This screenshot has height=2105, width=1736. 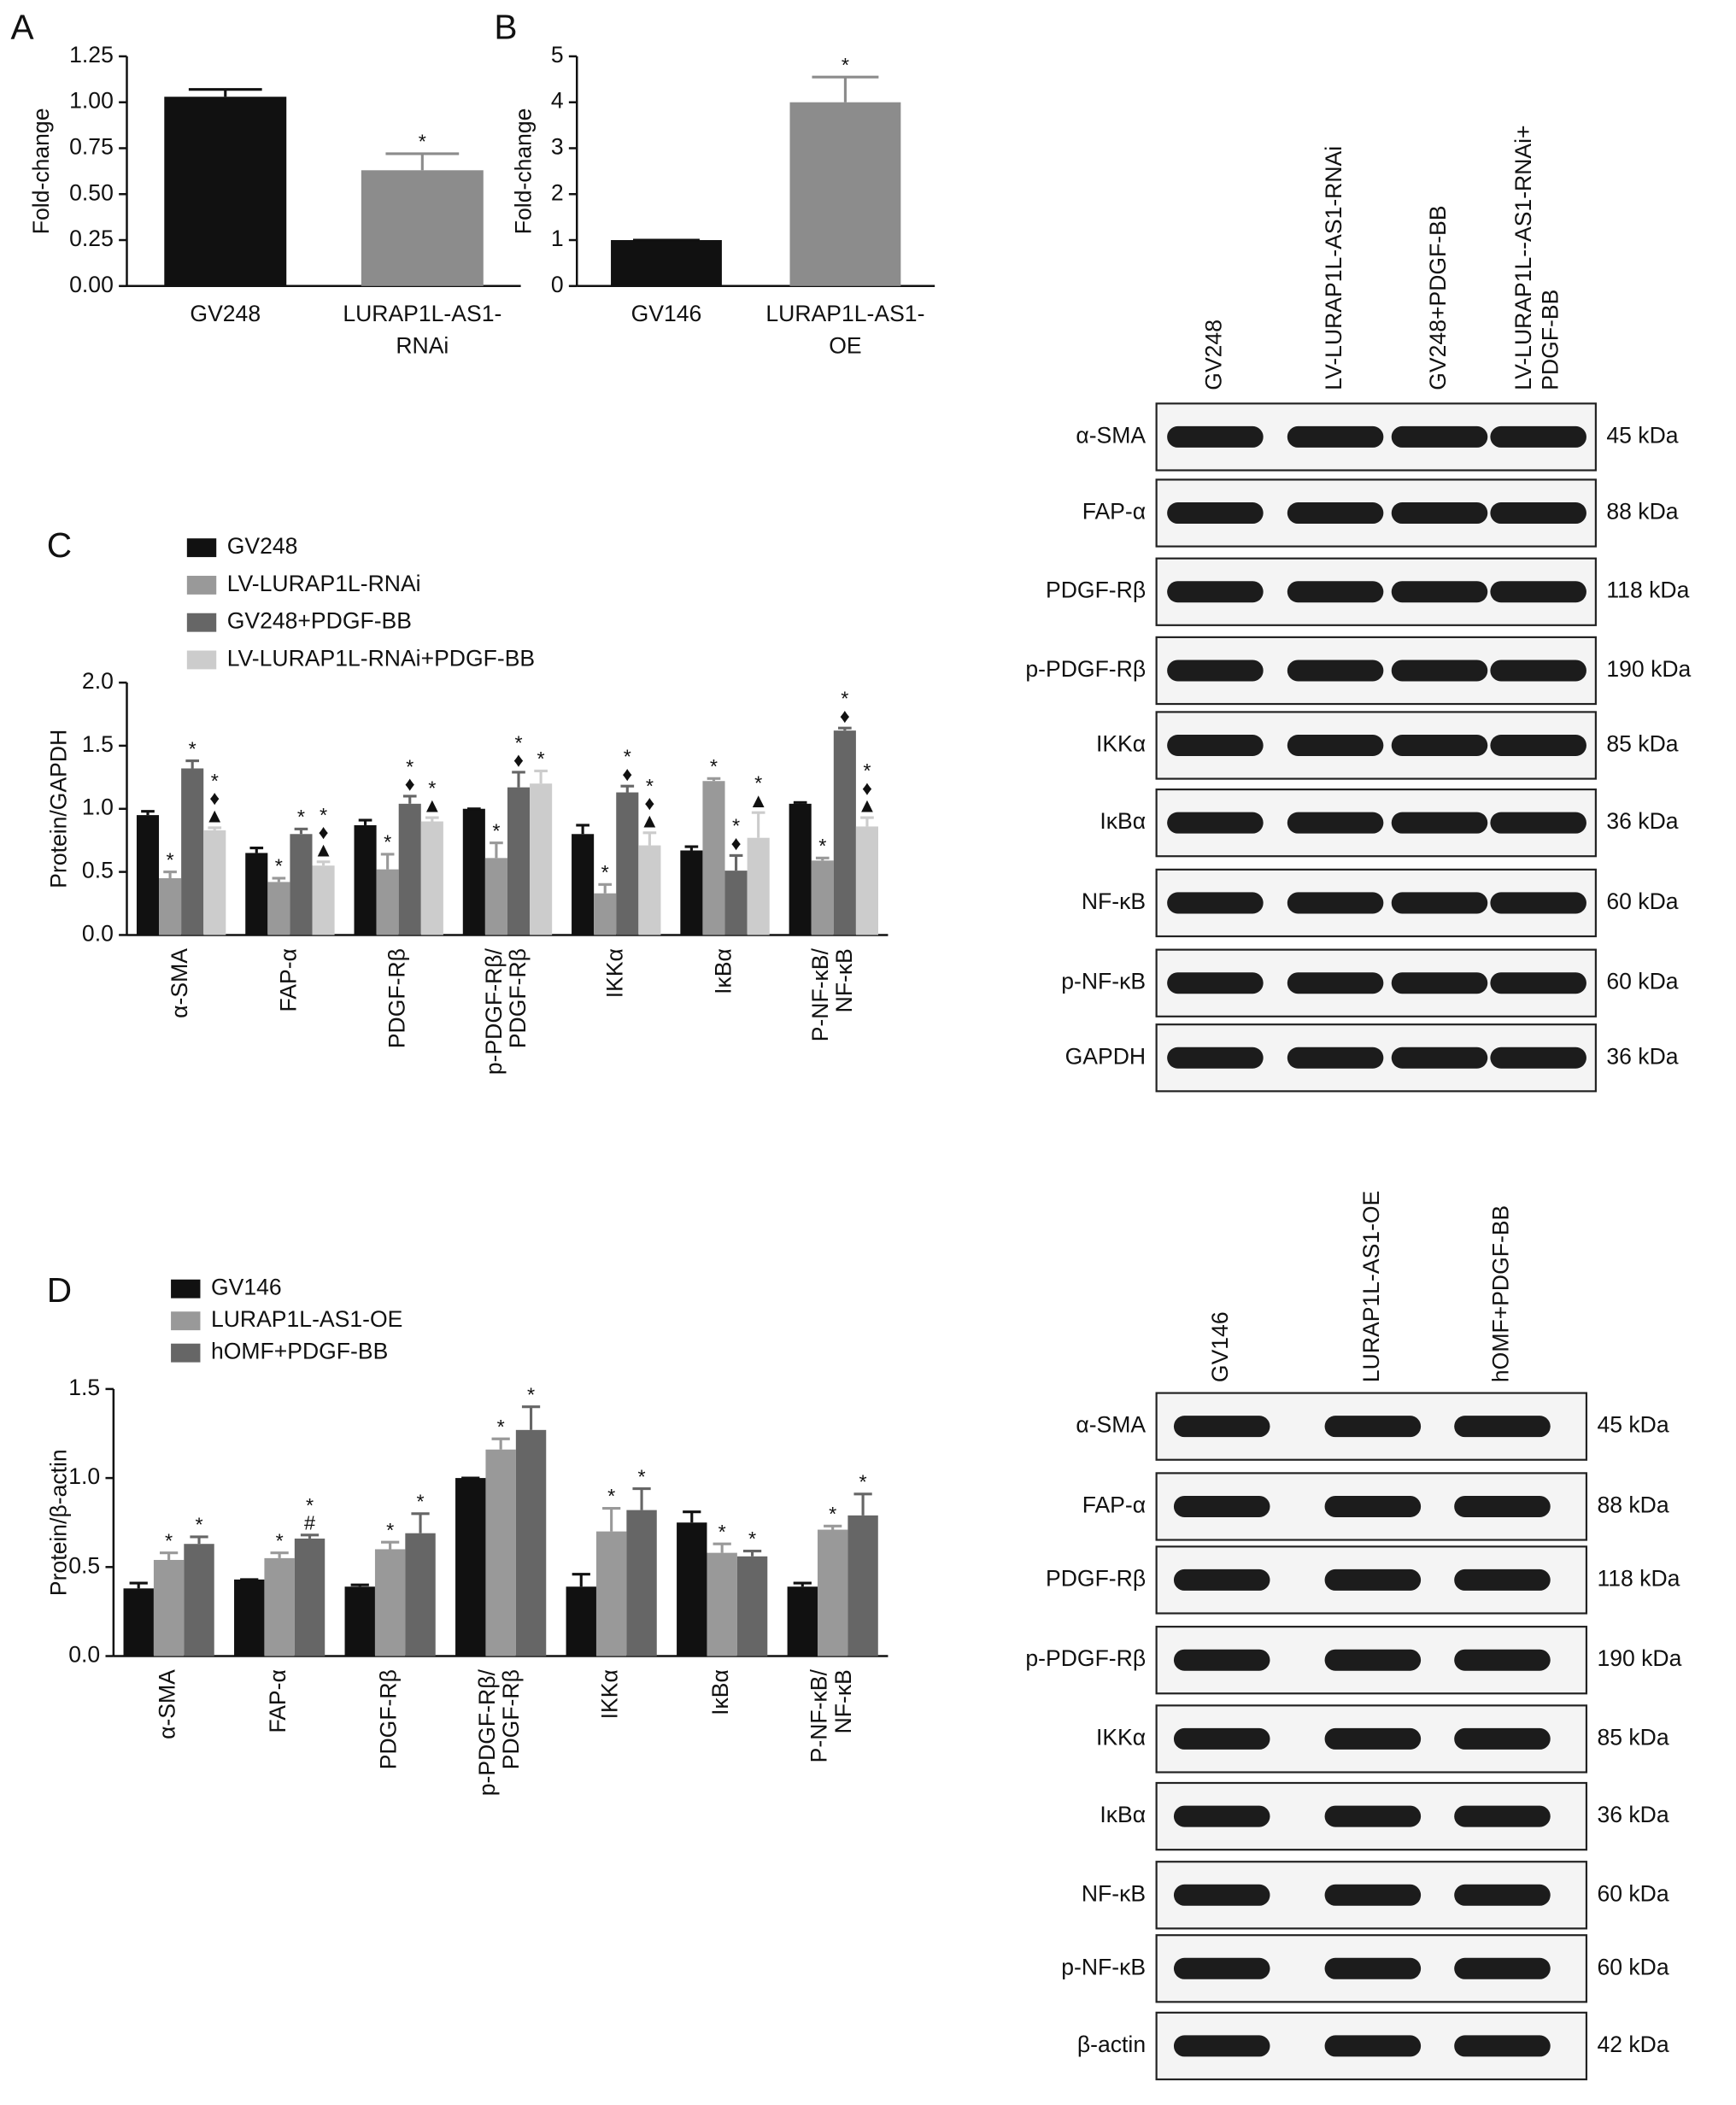 I want to click on row-label: p-PDGF-Rβ, so click(x=1085, y=1658).